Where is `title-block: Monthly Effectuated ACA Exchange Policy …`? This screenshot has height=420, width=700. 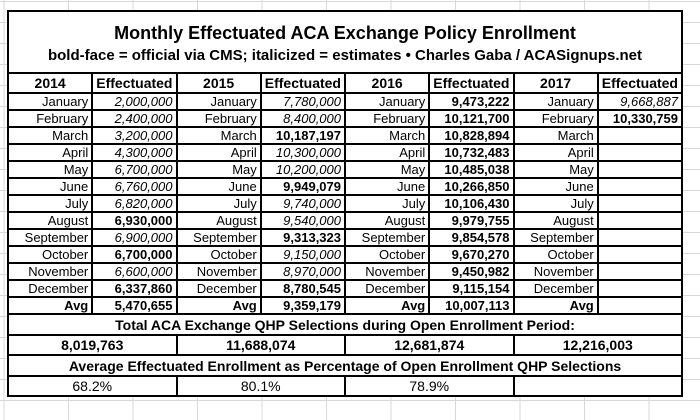
title-block: Monthly Effectuated ACA Exchange Policy … is located at coordinates (345, 42).